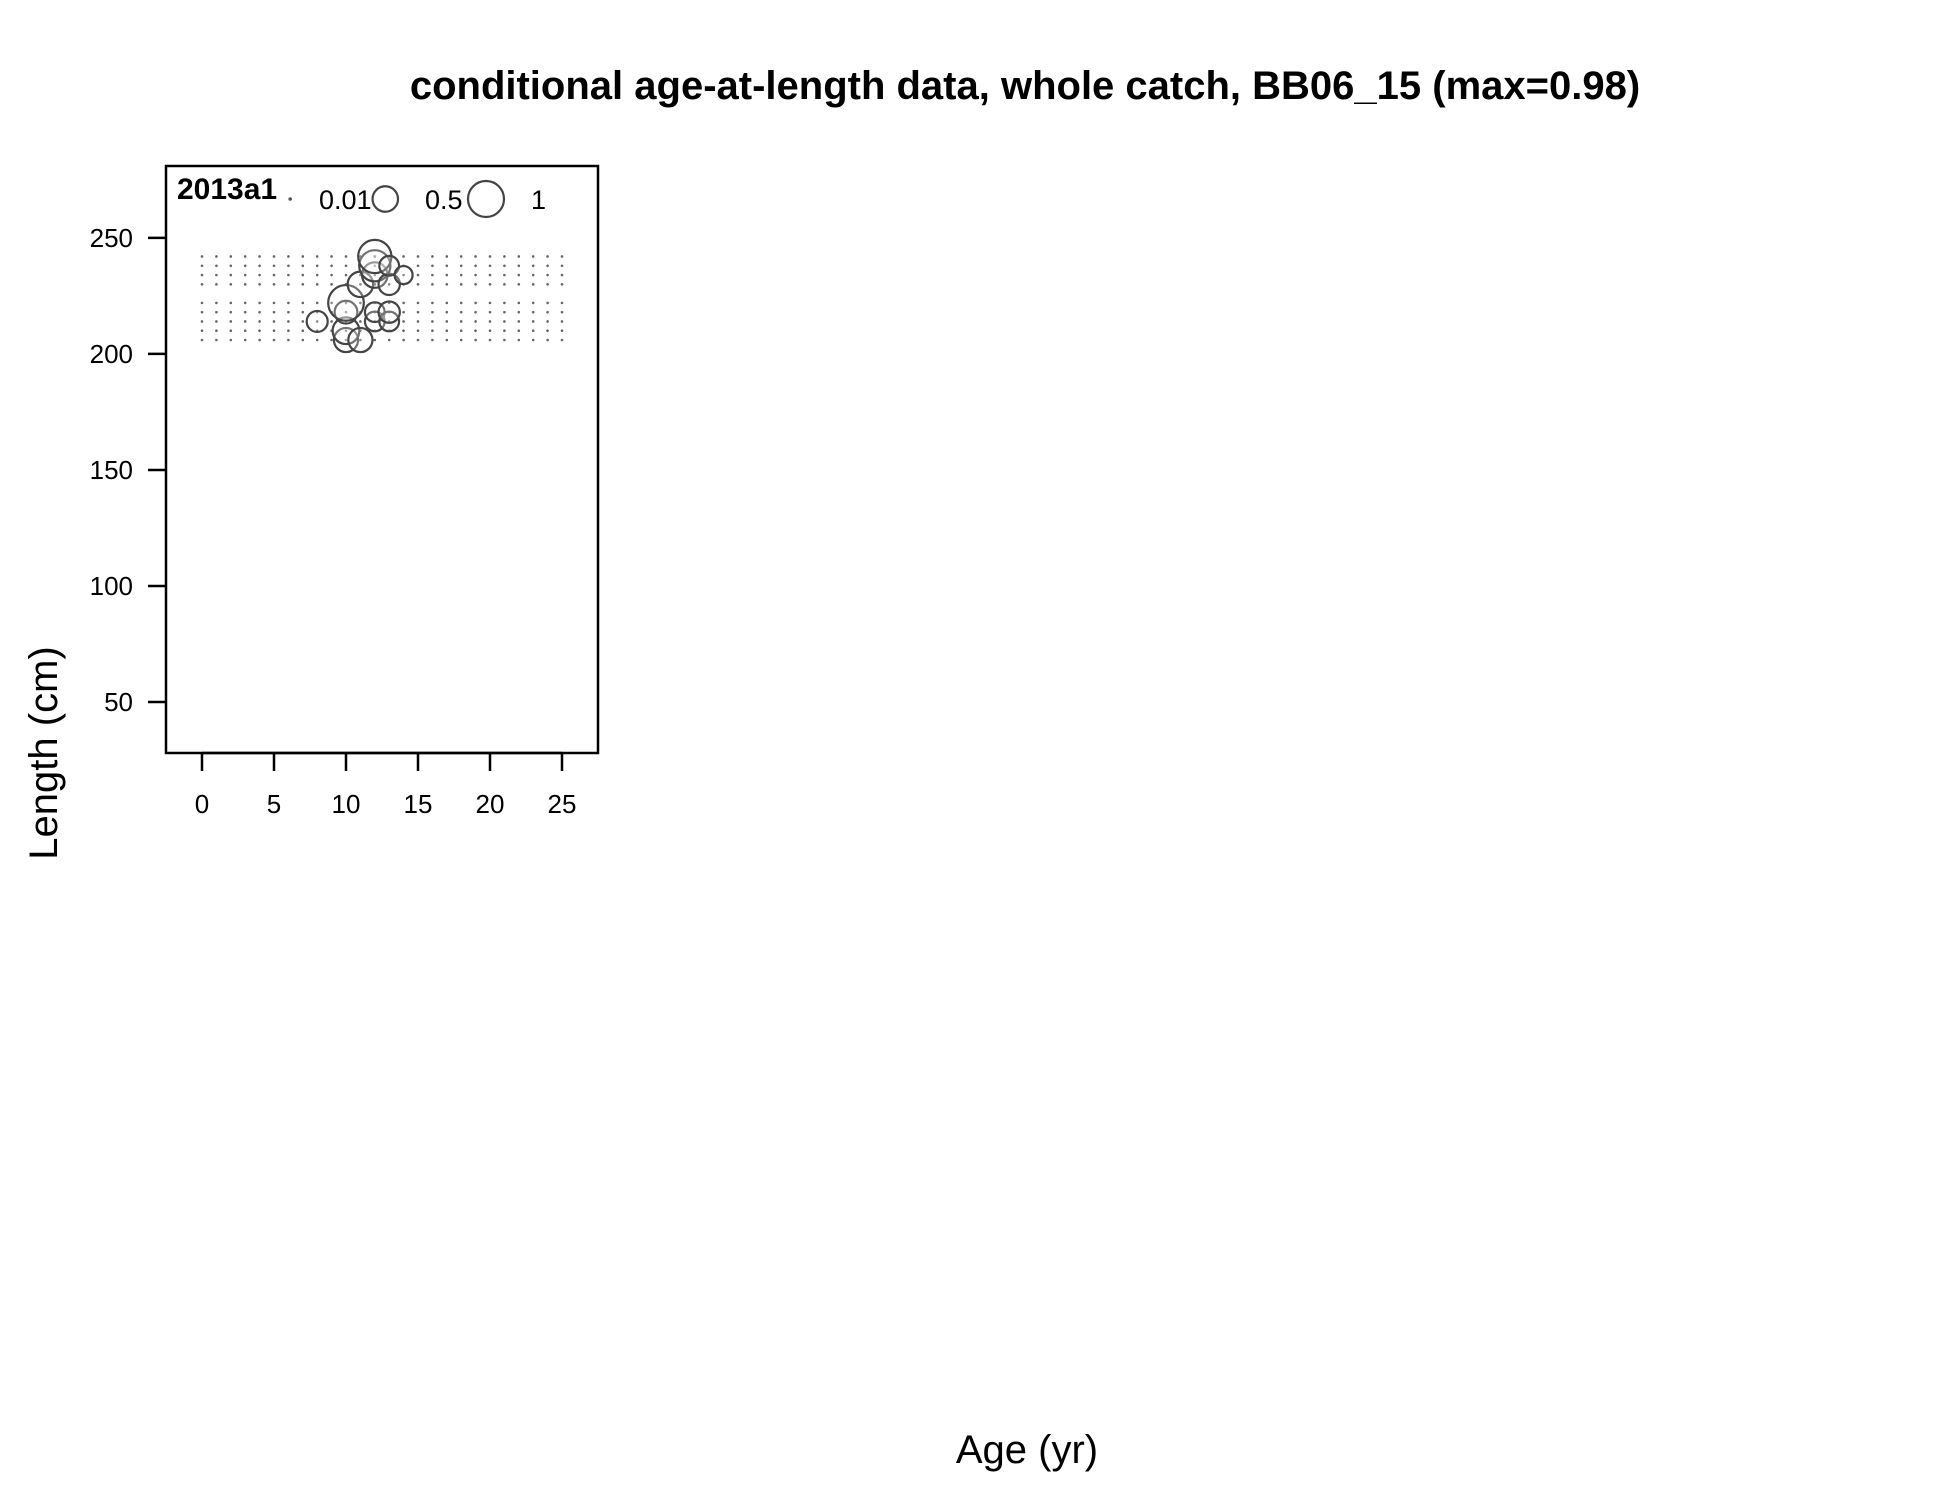  What do you see at coordinates (345, 200) in the screenshot?
I see `legend-label: 0.01` at bounding box center [345, 200].